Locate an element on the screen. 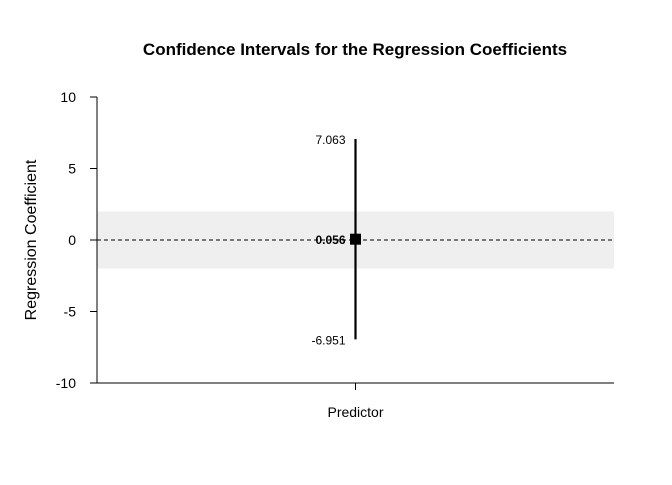  y-tick-label: -10 is located at coordinates (66, 383).